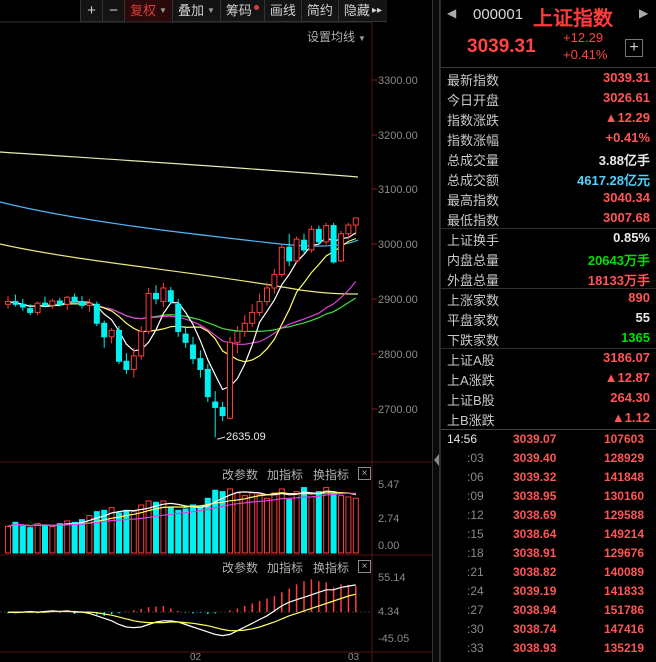 This screenshot has height=662, width=656. Describe the element at coordinates (535, 572) in the screenshot. I see `tick-price: 3038.82` at that location.